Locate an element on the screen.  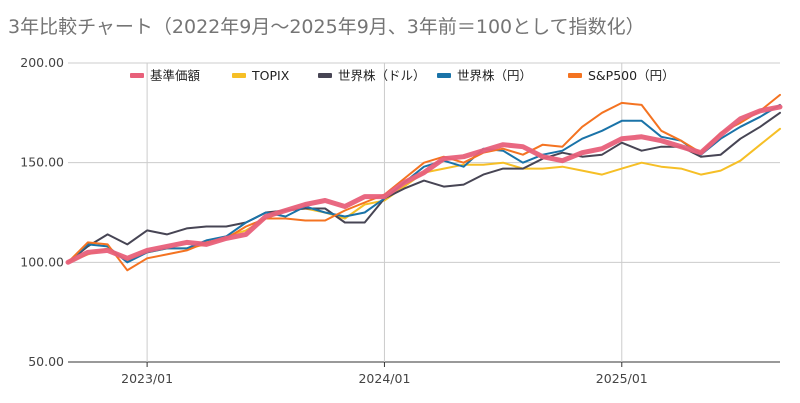
x-tick-label: 2025/01 is located at coordinates (622, 378).